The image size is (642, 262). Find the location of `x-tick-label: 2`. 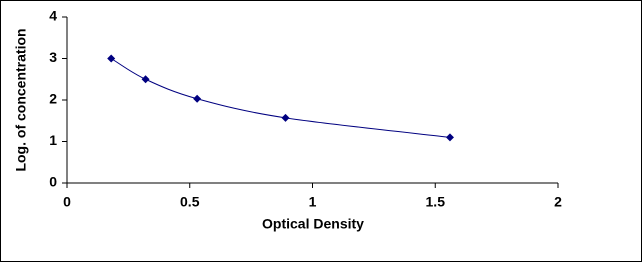

x-tick-label: 2 is located at coordinates (558, 202).